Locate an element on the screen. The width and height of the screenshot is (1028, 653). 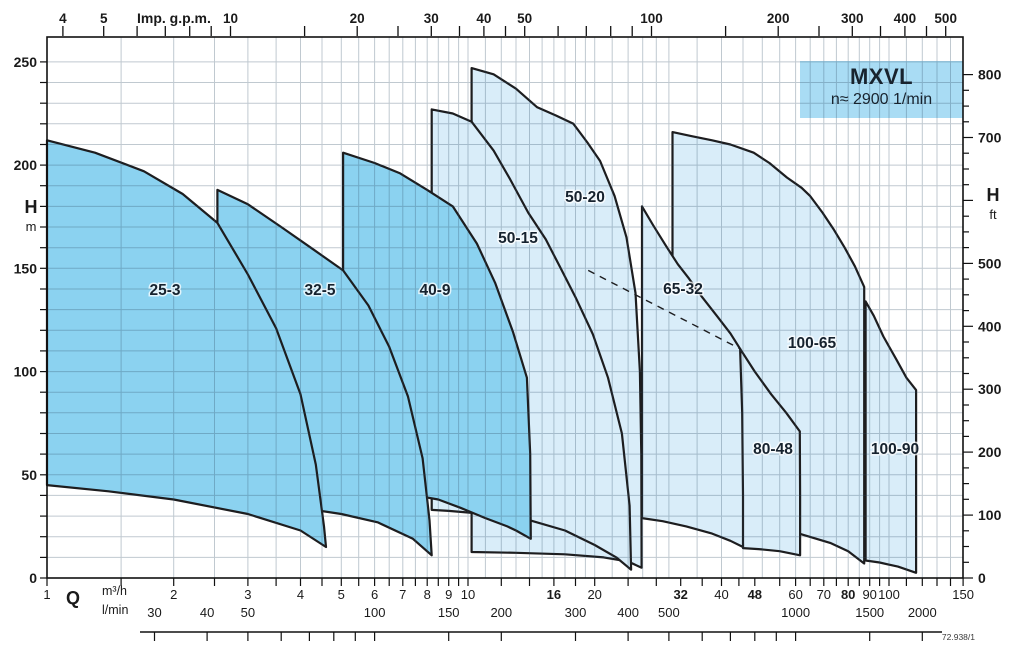
right-axis-title: H ft is located at coordinates (993, 204).